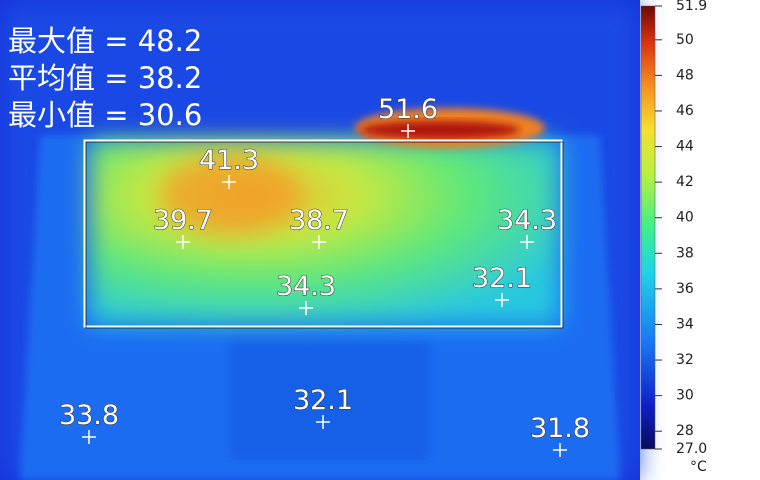 The image size is (760, 480). What do you see at coordinates (648, 227) in the screenshot?
I see `colorbar` at bounding box center [648, 227].